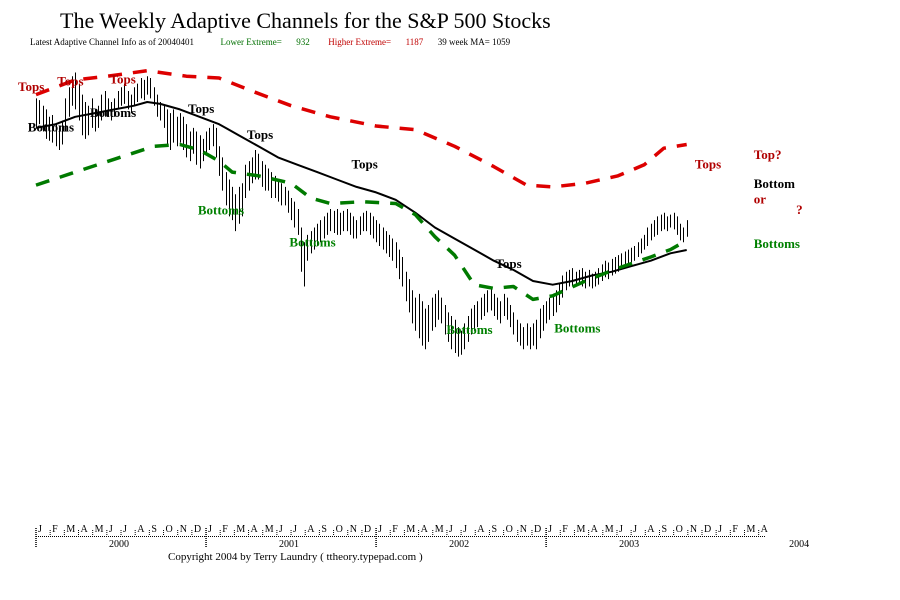 The width and height of the screenshot is (900, 600). I want to click on lower-extreme-value: 932, so click(303, 42).